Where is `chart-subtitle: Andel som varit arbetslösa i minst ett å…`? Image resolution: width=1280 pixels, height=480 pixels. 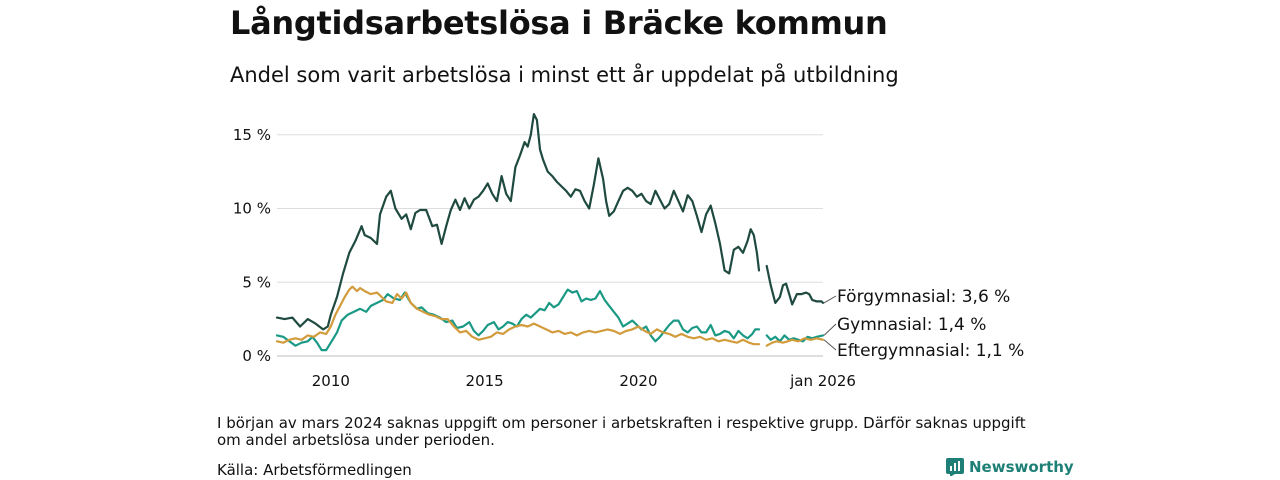
chart-subtitle: Andel som varit arbetslösa i minst ett å… is located at coordinates (564, 75).